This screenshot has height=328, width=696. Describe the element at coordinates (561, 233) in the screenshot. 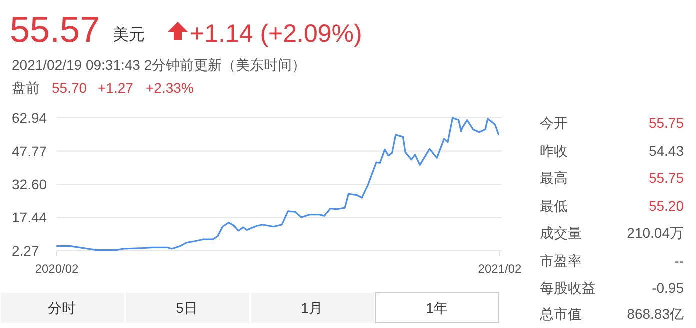

I see `text: 成交量` at that location.